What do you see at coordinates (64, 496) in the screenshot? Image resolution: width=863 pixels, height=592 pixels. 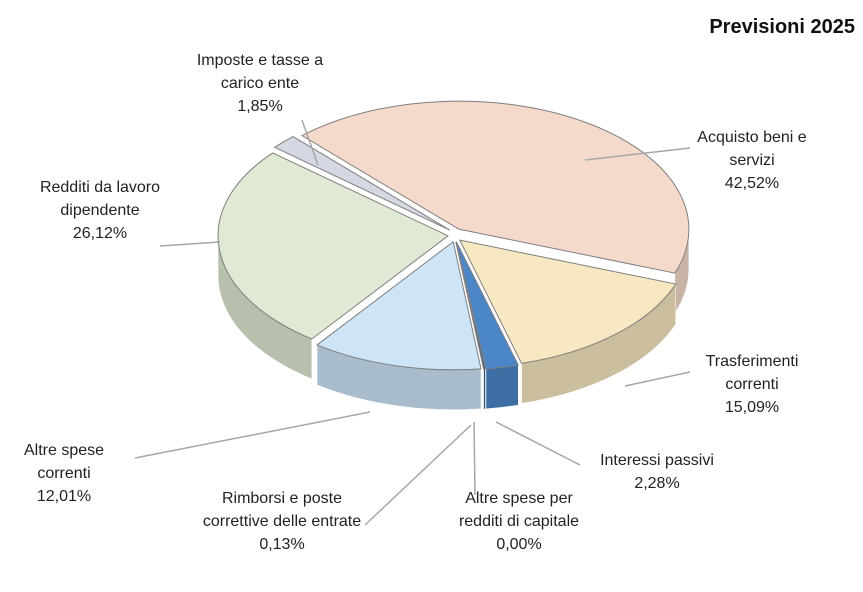 I see `label-value: 12,01%` at bounding box center [64, 496].